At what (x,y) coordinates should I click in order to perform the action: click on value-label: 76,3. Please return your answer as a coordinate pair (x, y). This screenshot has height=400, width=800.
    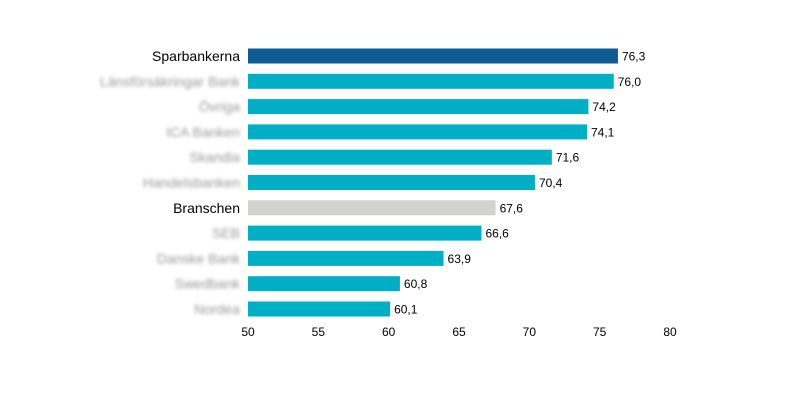
    Looking at the image, I should click on (634, 57).